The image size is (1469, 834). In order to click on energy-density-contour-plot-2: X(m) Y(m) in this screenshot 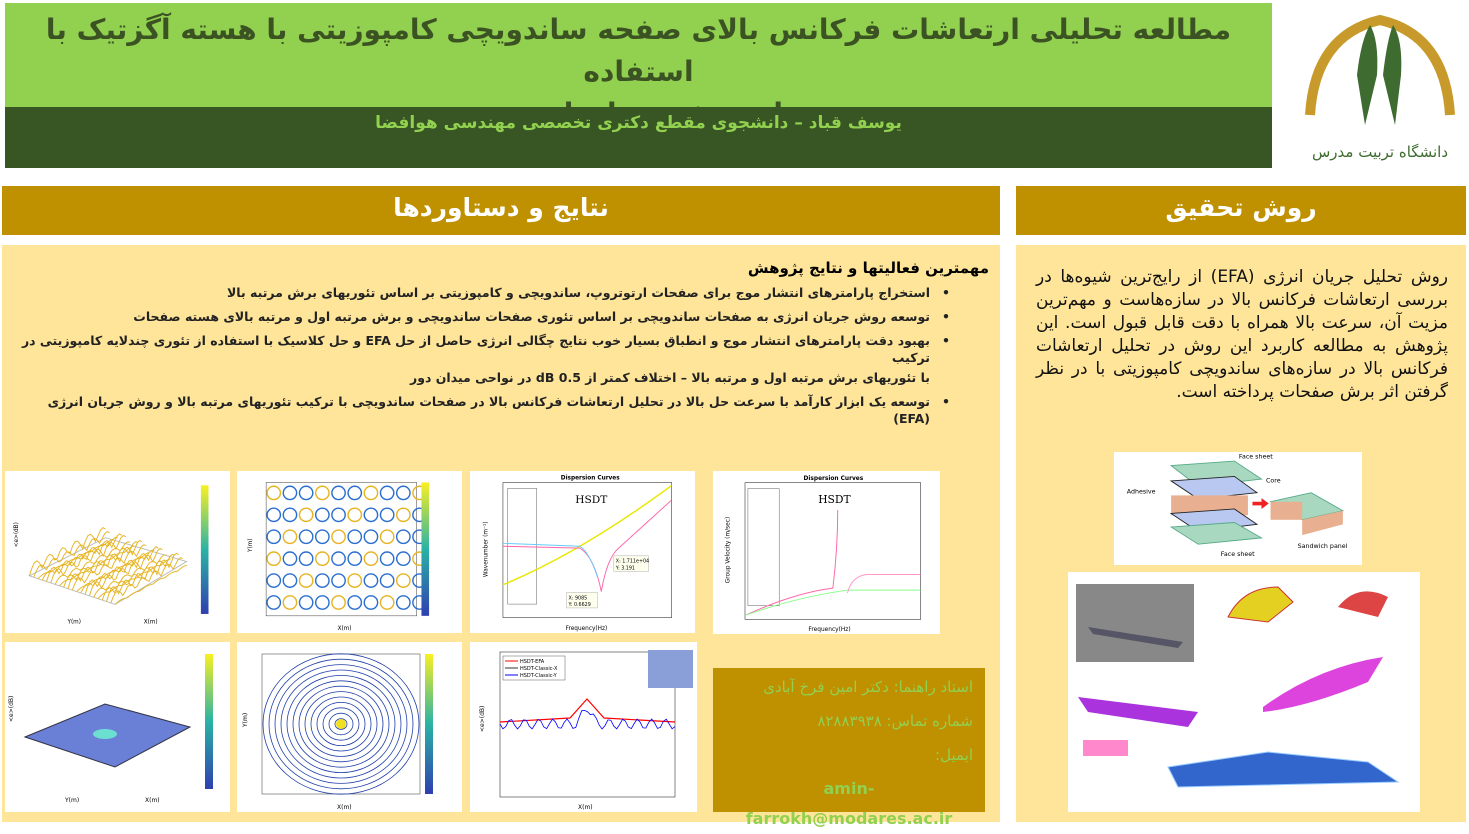, I will do `click(349, 727)`.